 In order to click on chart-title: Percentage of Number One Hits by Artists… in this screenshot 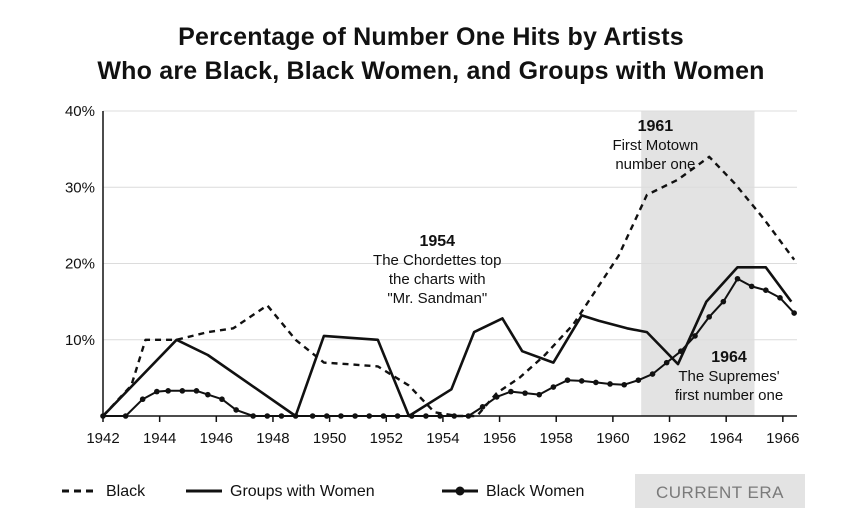, I will do `click(431, 54)`.